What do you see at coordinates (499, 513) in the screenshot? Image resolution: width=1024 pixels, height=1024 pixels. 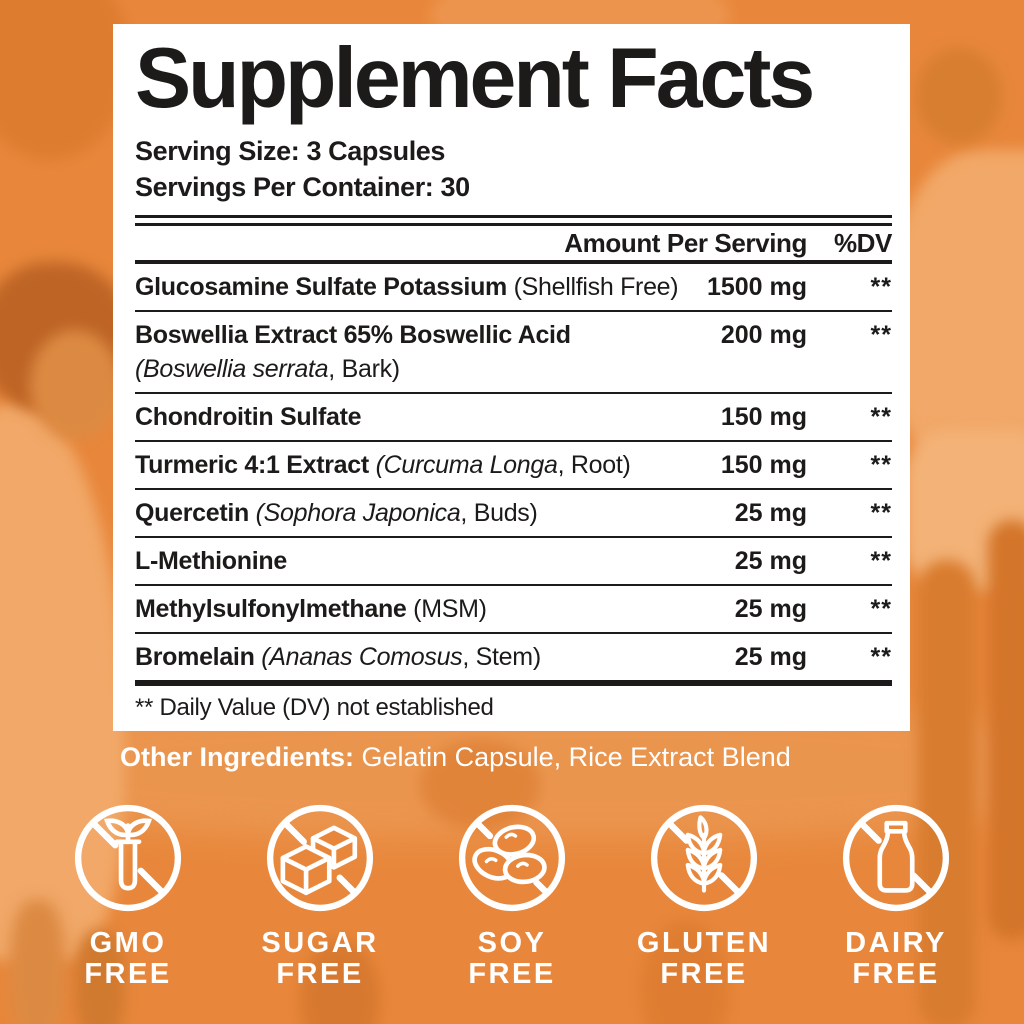 I see `ingredient-name-segment: , Buds)` at bounding box center [499, 513].